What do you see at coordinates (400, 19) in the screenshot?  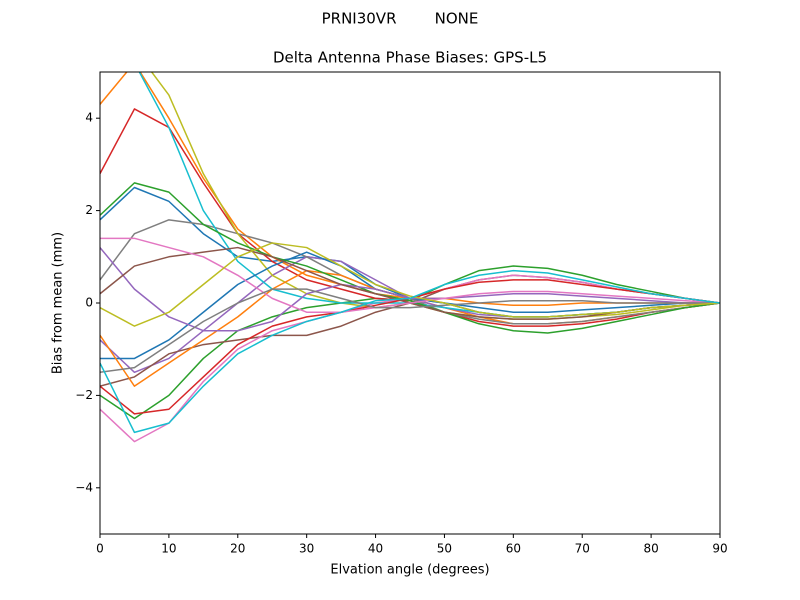 I see `suptitle: PRNI30VR NONE` at bounding box center [400, 19].